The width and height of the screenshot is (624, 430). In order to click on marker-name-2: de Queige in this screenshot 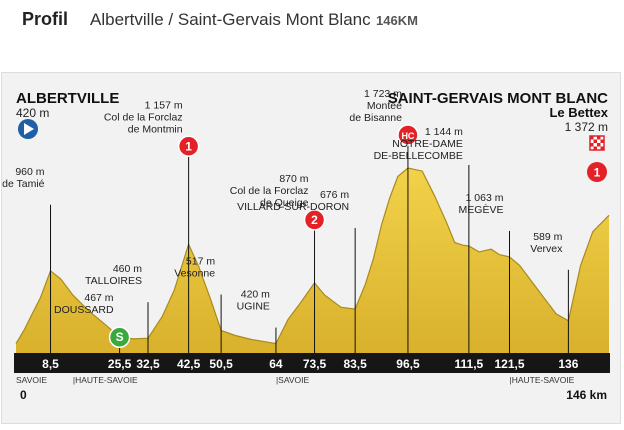, I will do `click(284, 203)`.